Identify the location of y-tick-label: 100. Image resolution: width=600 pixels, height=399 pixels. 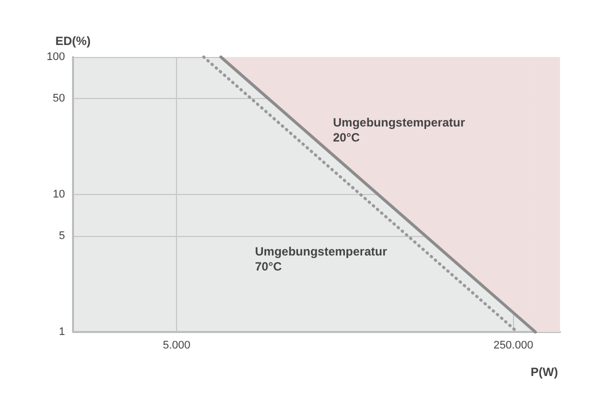
(55, 57).